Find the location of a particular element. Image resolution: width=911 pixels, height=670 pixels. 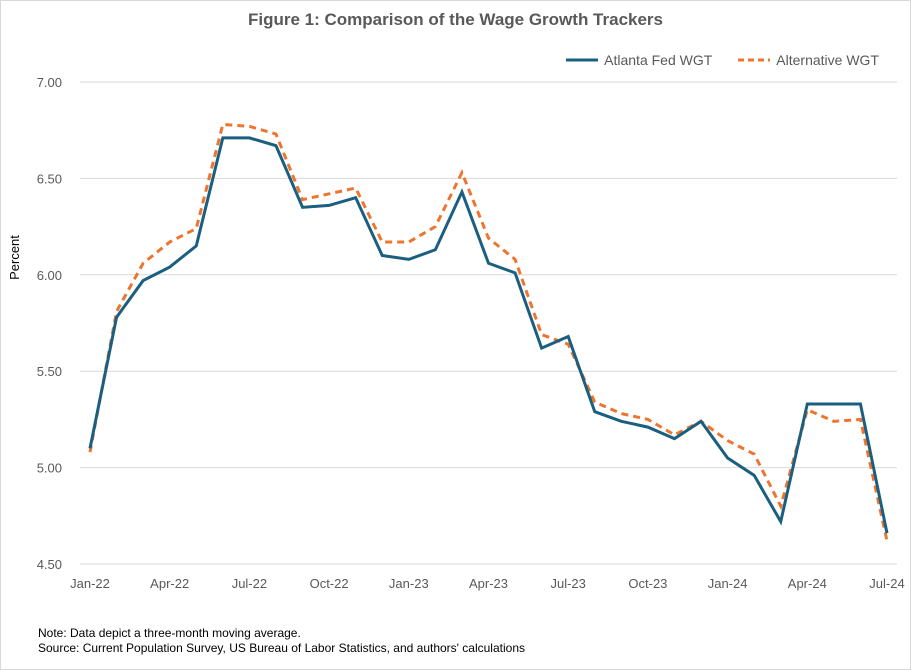

x-tick-label: Jul-22 is located at coordinates (249, 583).